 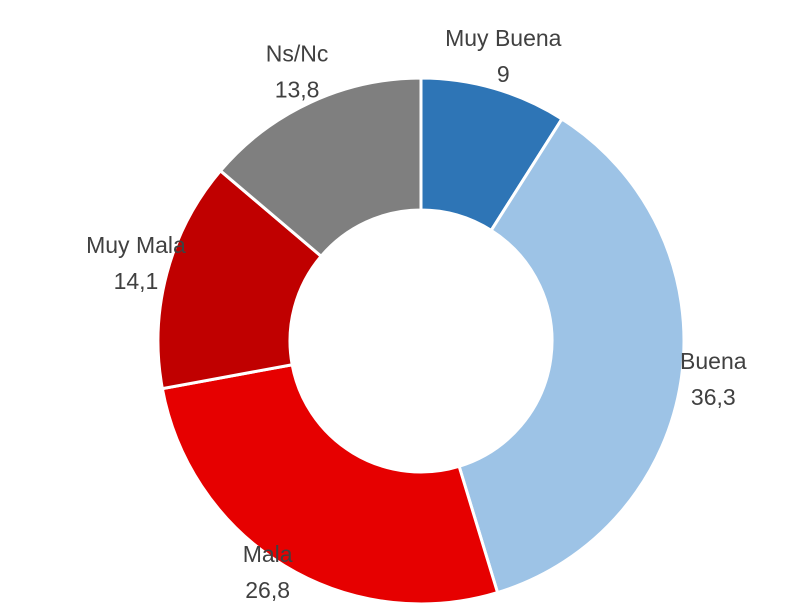 I want to click on slice-category-label: Buena, so click(x=713, y=361).